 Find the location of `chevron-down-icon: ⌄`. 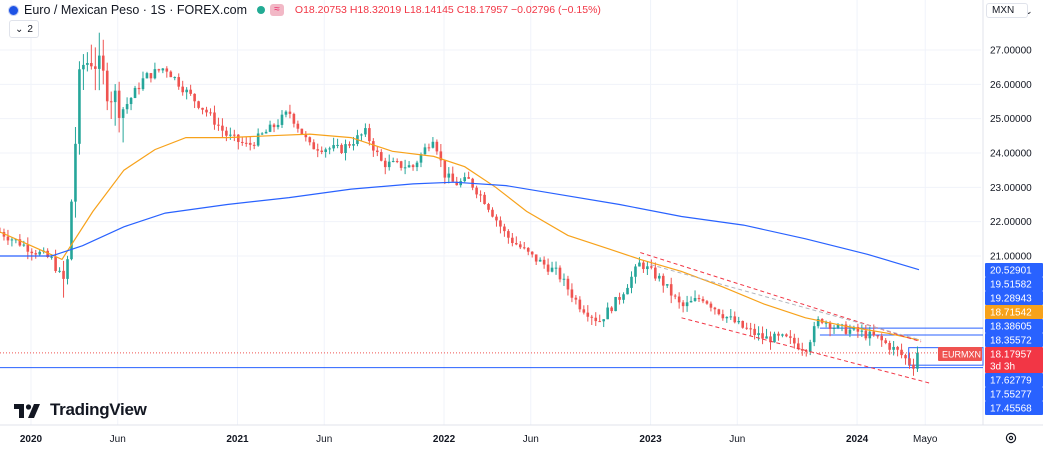

chevron-down-icon: ⌄ is located at coordinates (1029, 11).